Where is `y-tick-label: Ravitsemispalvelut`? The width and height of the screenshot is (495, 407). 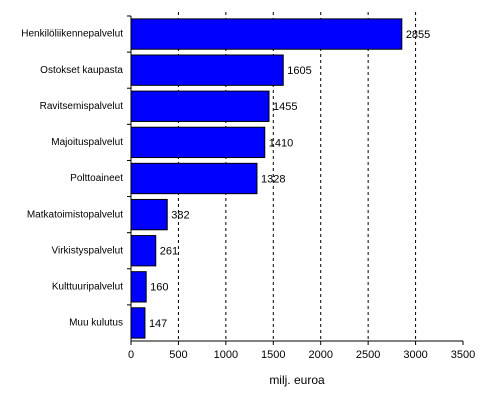
y-tick-label: Ravitsemispalvelut is located at coordinates (82, 106).